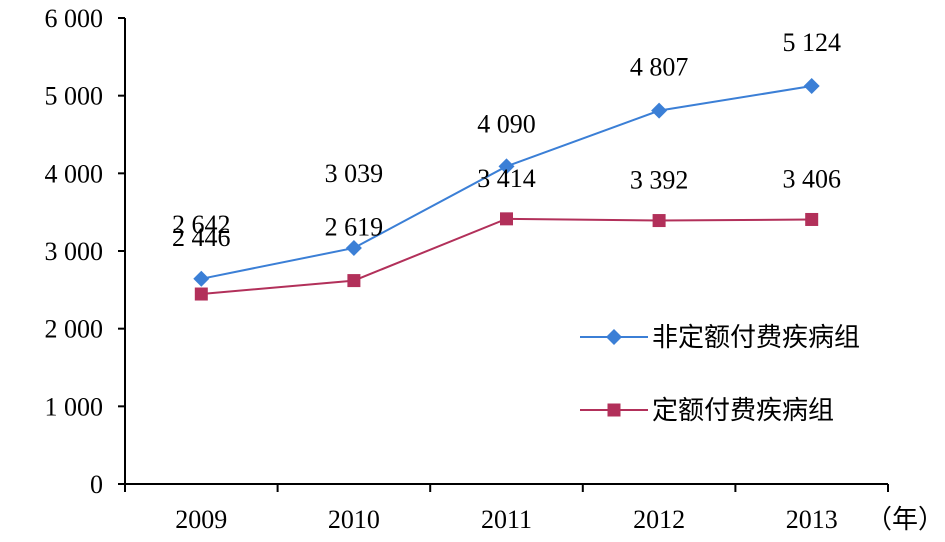 The height and width of the screenshot is (542, 945). What do you see at coordinates (756, 338) in the screenshot?
I see `legend-label-1: 非定额付费疾病组` at bounding box center [756, 338].